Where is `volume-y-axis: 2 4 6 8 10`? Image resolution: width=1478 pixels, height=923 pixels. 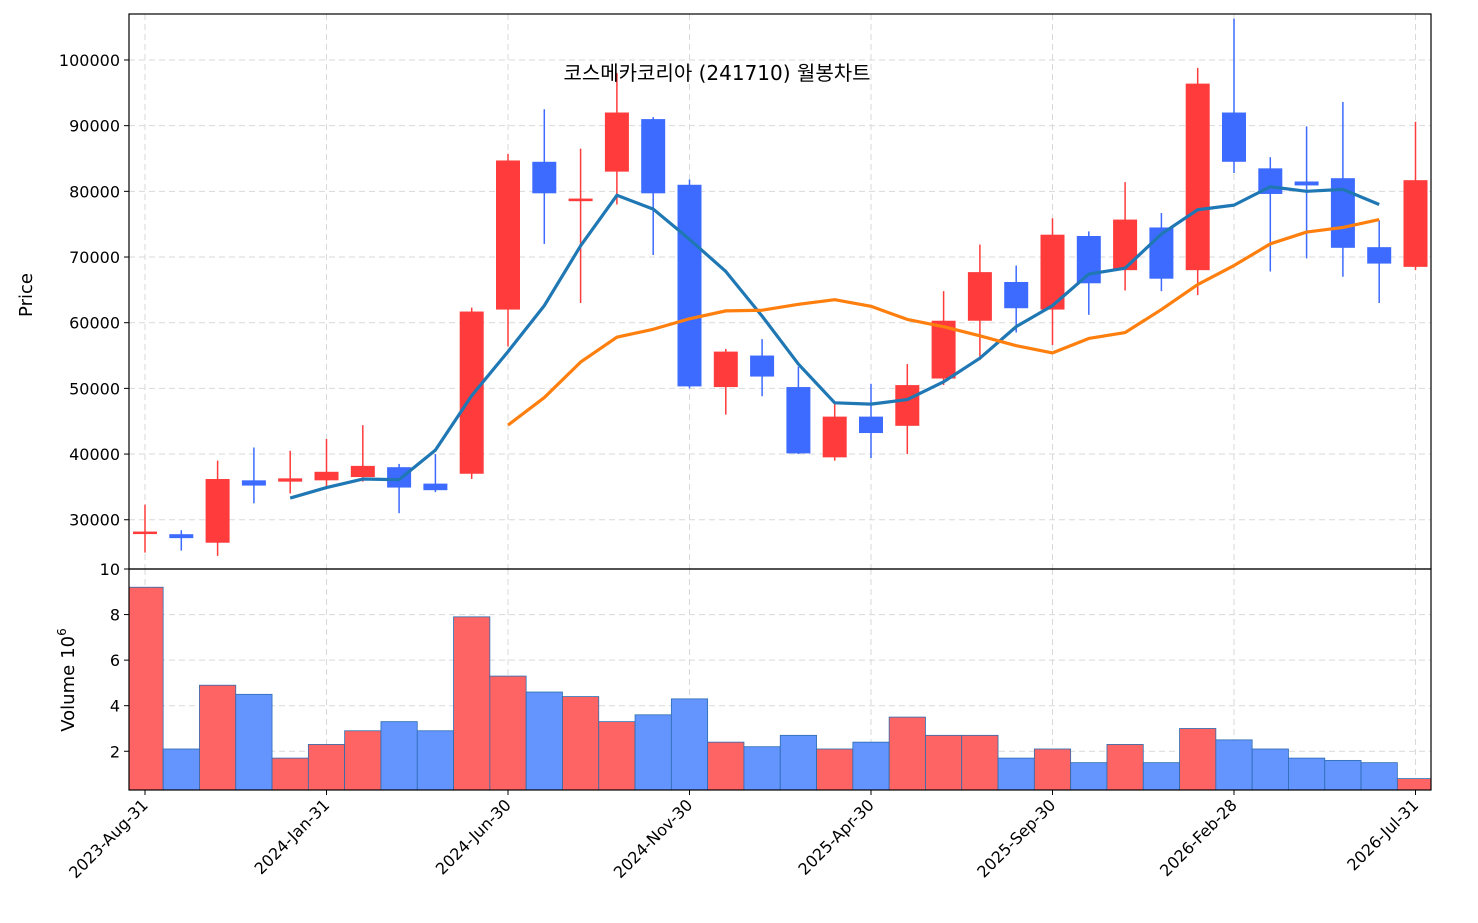
volume-y-axis: 2 4 6 8 10 is located at coordinates (114, 660).